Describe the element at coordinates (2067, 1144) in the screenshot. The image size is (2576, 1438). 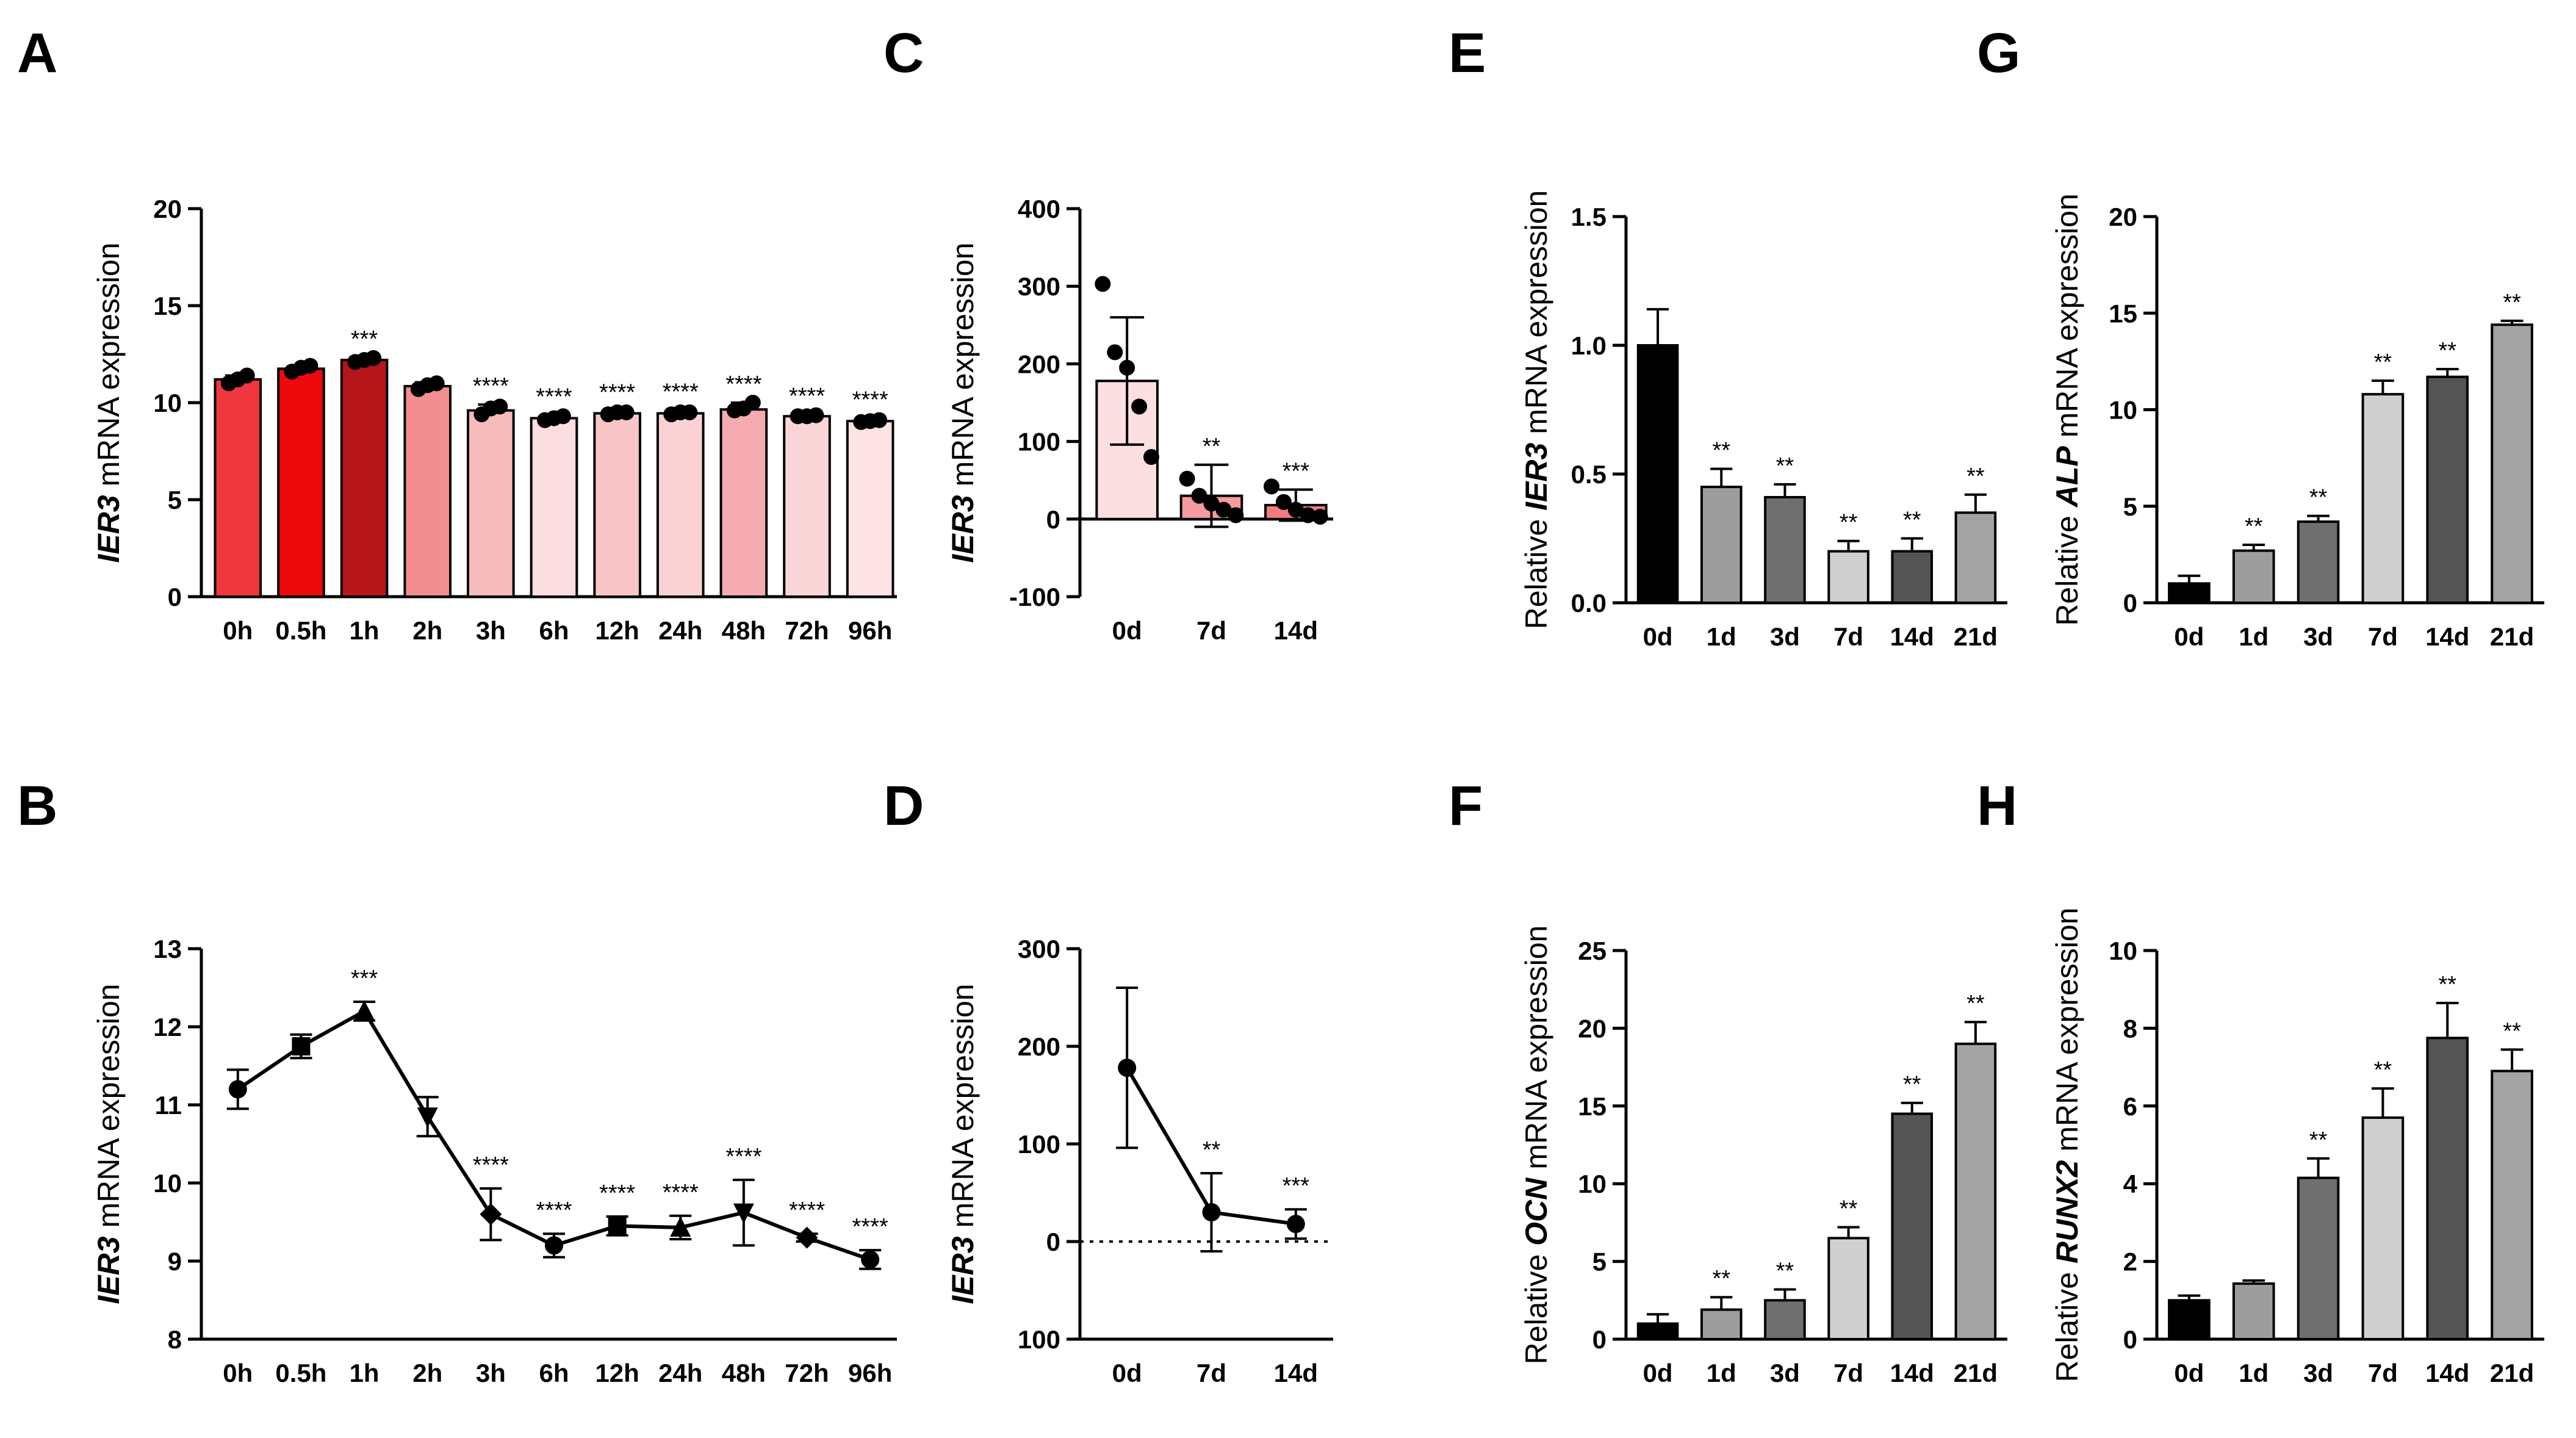
I see `y-axis-label: Relative RUNX2 mRNA expression` at that location.